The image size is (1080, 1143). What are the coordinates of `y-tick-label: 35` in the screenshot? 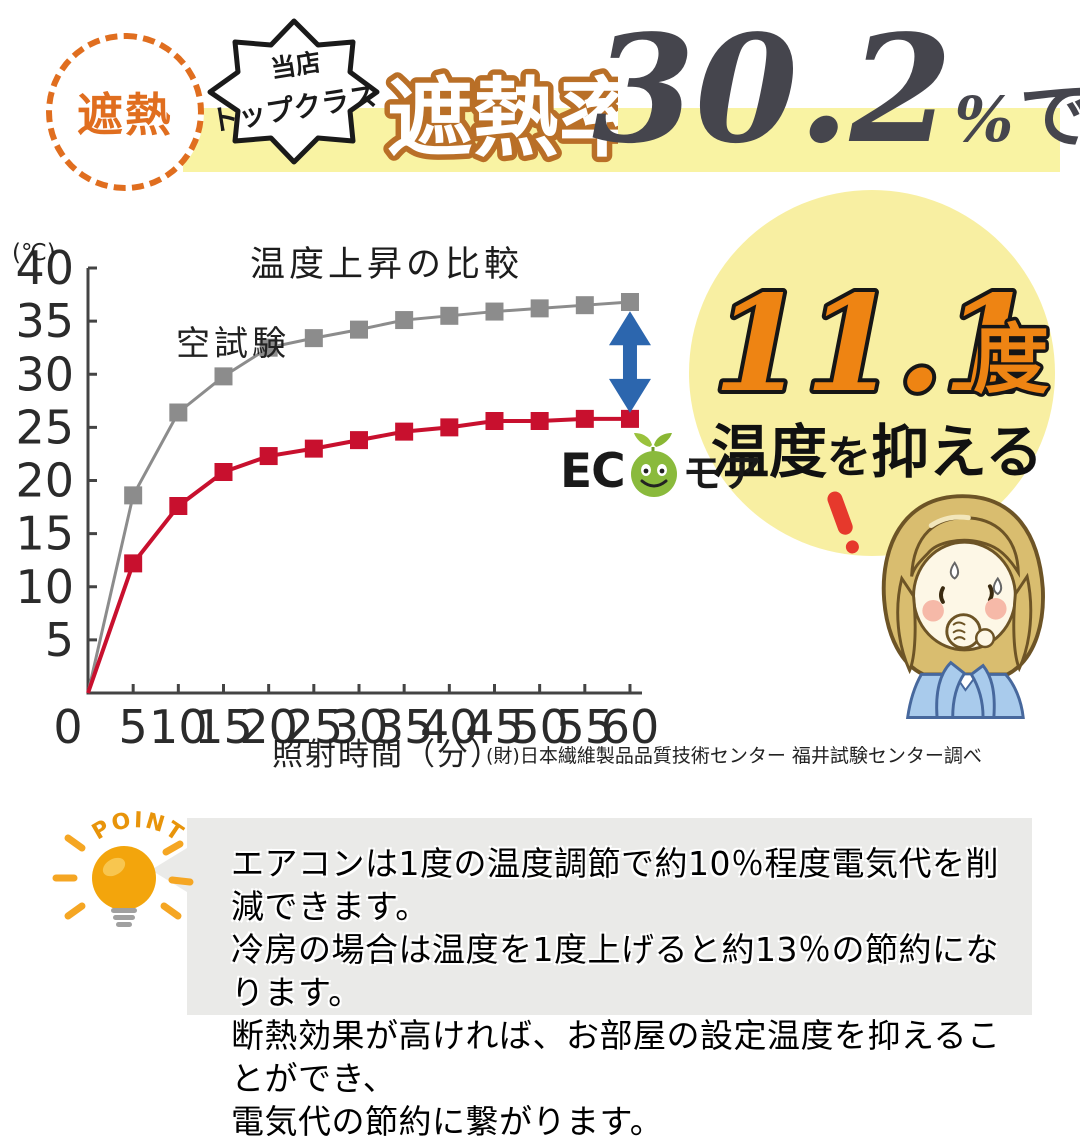 It's located at (44, 321).